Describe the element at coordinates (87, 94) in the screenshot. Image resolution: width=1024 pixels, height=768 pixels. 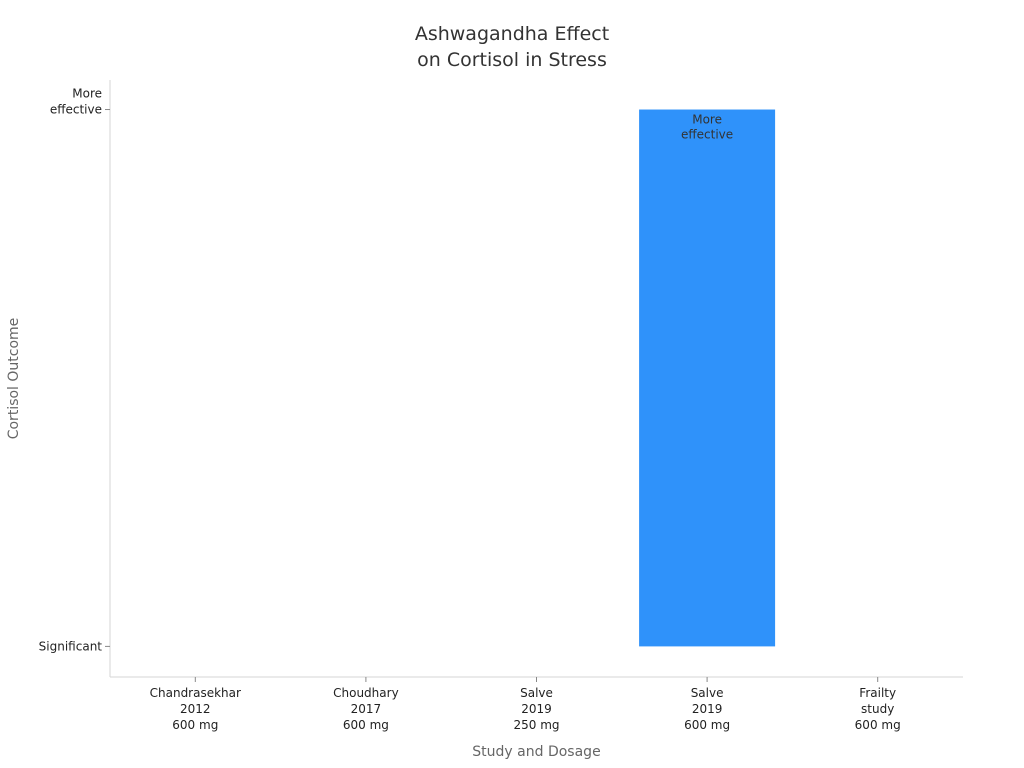
I see `y-tick-label: More` at that location.